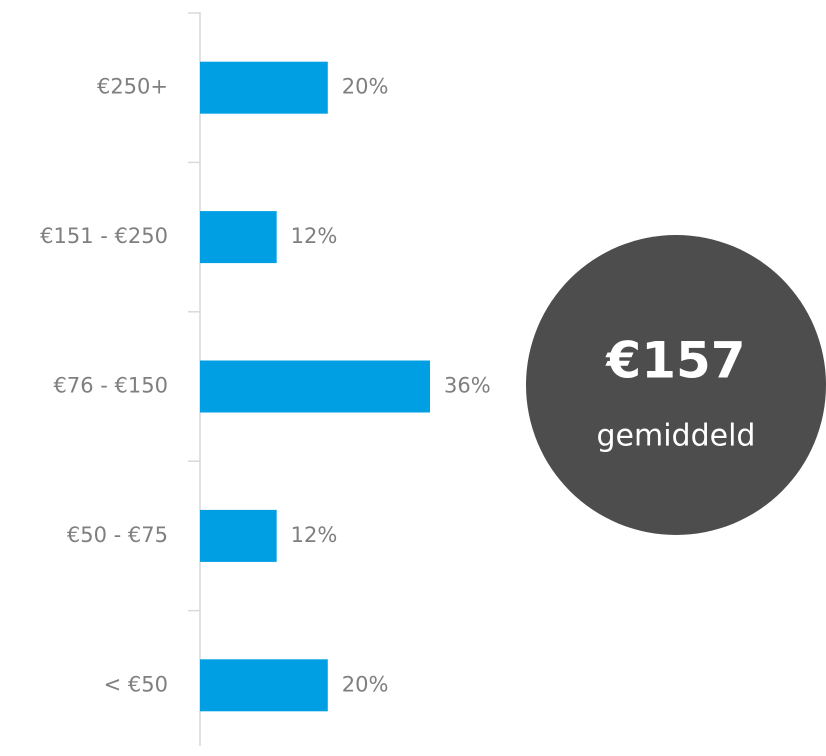 This screenshot has width=826, height=756. Describe the element at coordinates (675, 361) in the screenshot. I see `average-value: €157` at that location.